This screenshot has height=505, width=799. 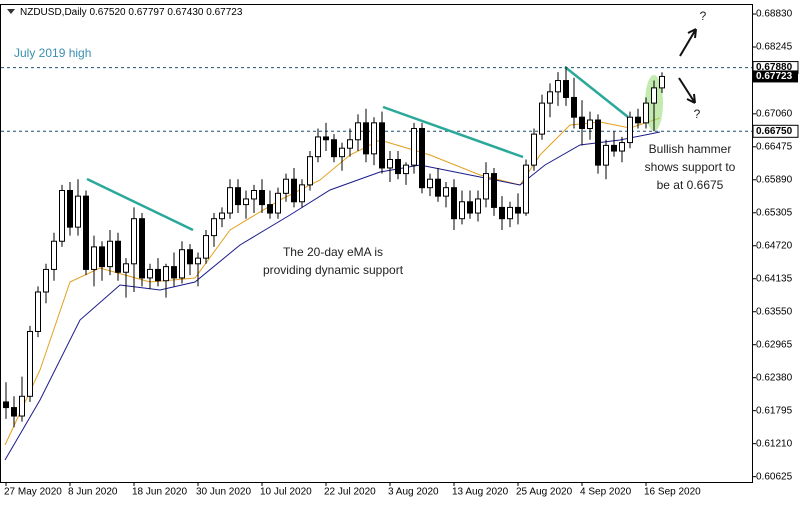 I want to click on x-tick-label: 22 Jul 2020, so click(x=350, y=492).